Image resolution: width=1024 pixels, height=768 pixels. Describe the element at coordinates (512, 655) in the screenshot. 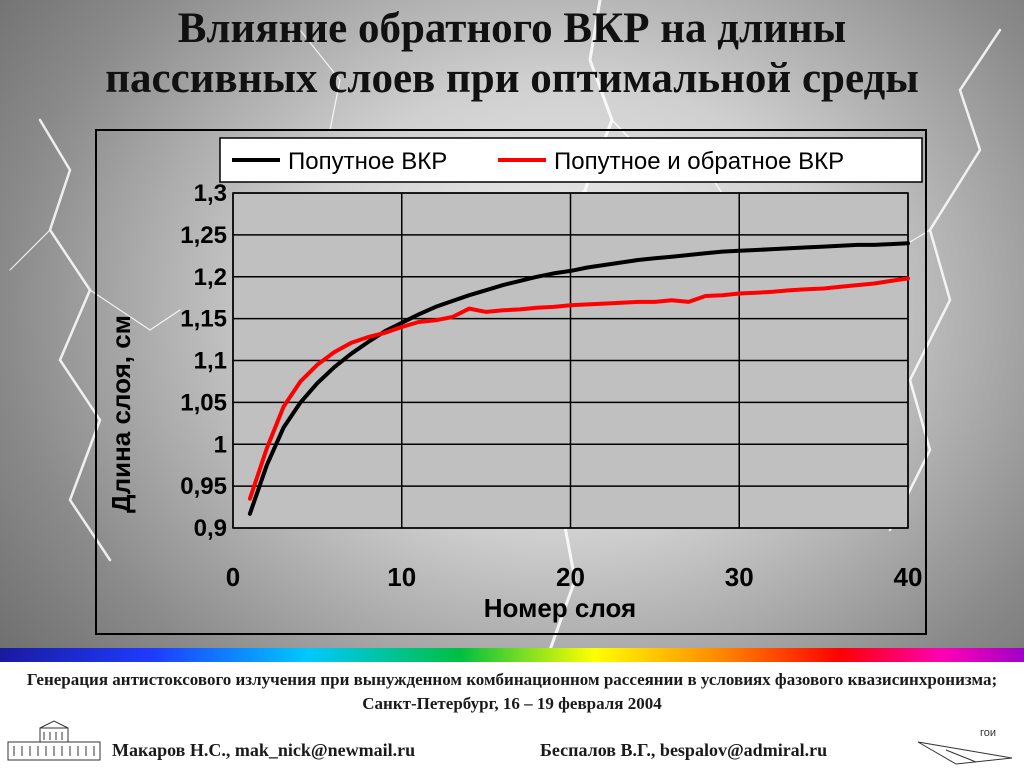

I see `rainbow-divider` at that location.